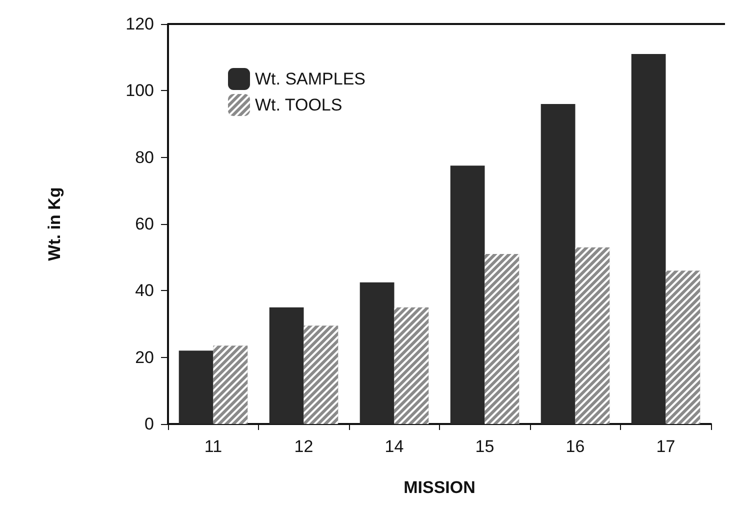 This screenshot has width=733, height=521. What do you see at coordinates (144, 357) in the screenshot?
I see `y-tick-label: 20` at bounding box center [144, 357].